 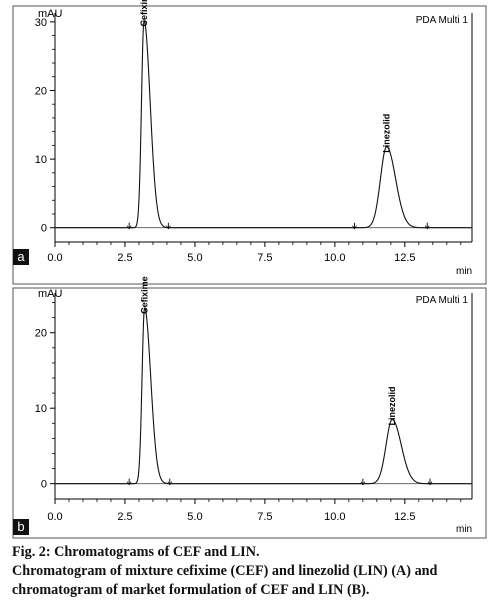 What do you see at coordinates (136, 552) in the screenshot?
I see `caption-title: Fig. 2: Chromatograms of CEF and LIN.` at bounding box center [136, 552].